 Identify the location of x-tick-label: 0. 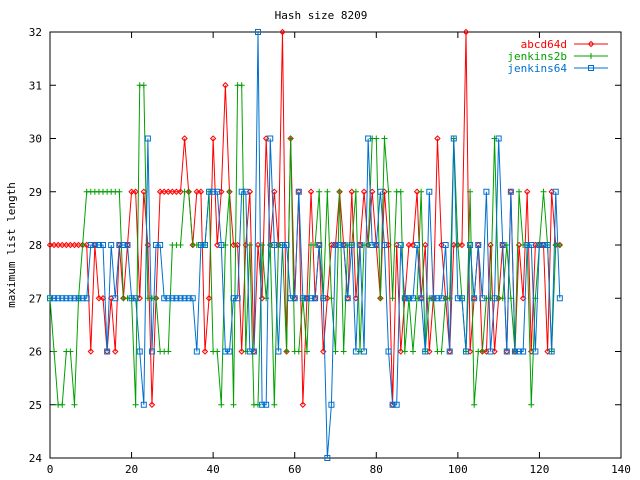
(50, 469).